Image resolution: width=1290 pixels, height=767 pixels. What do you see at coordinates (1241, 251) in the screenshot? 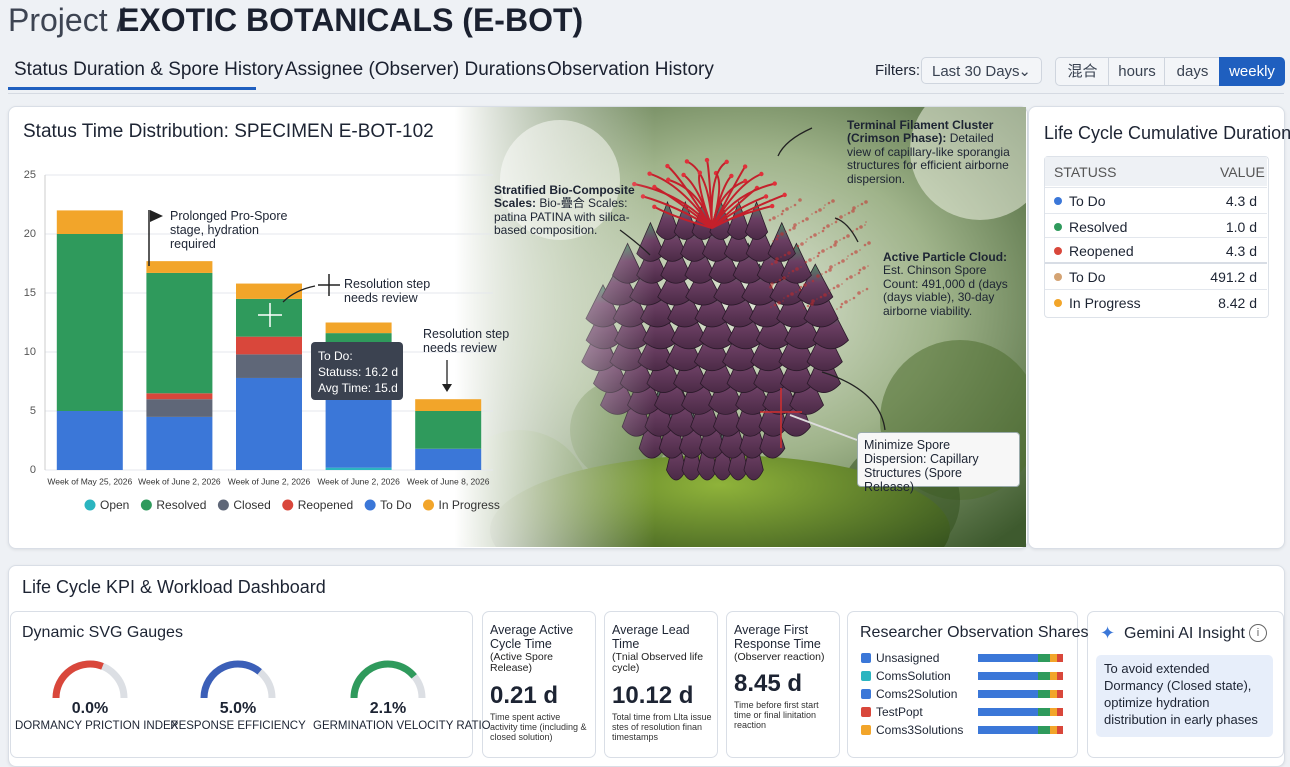
I see `status-value: 4.3 d` at bounding box center [1241, 251].